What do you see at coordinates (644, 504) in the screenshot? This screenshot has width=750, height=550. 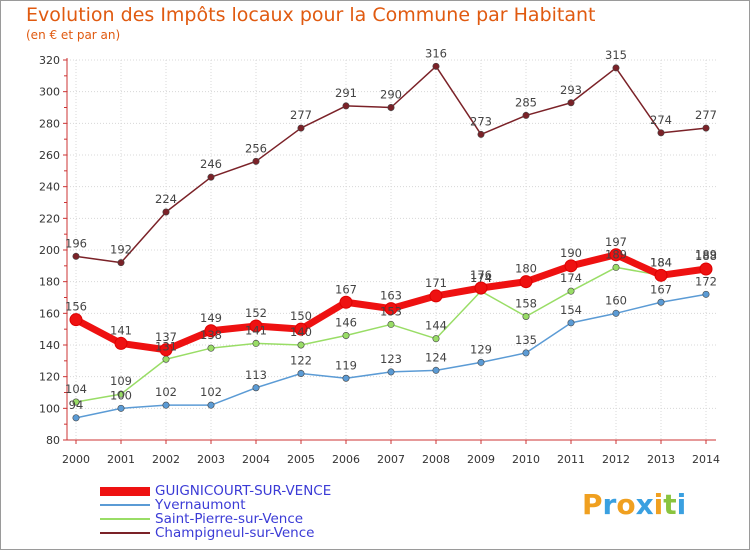 I see `logo-letter: x` at bounding box center [644, 504].